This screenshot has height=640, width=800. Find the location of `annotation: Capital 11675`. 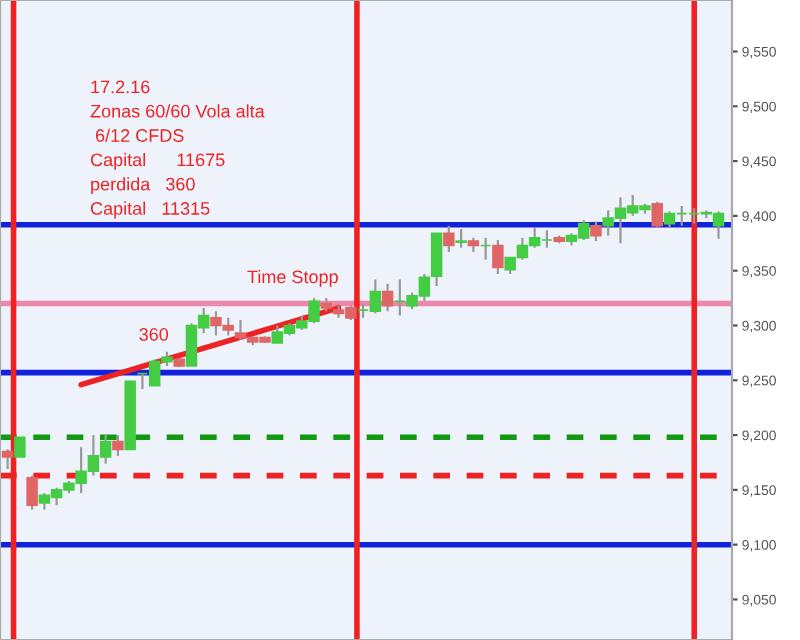

annotation: Capital 11675 is located at coordinates (157, 161).